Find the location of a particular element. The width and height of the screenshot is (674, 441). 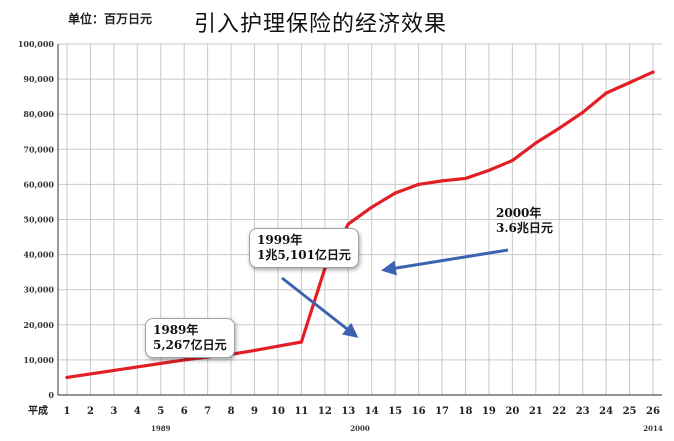

y-tick-label: 40,000 is located at coordinates (38, 255).